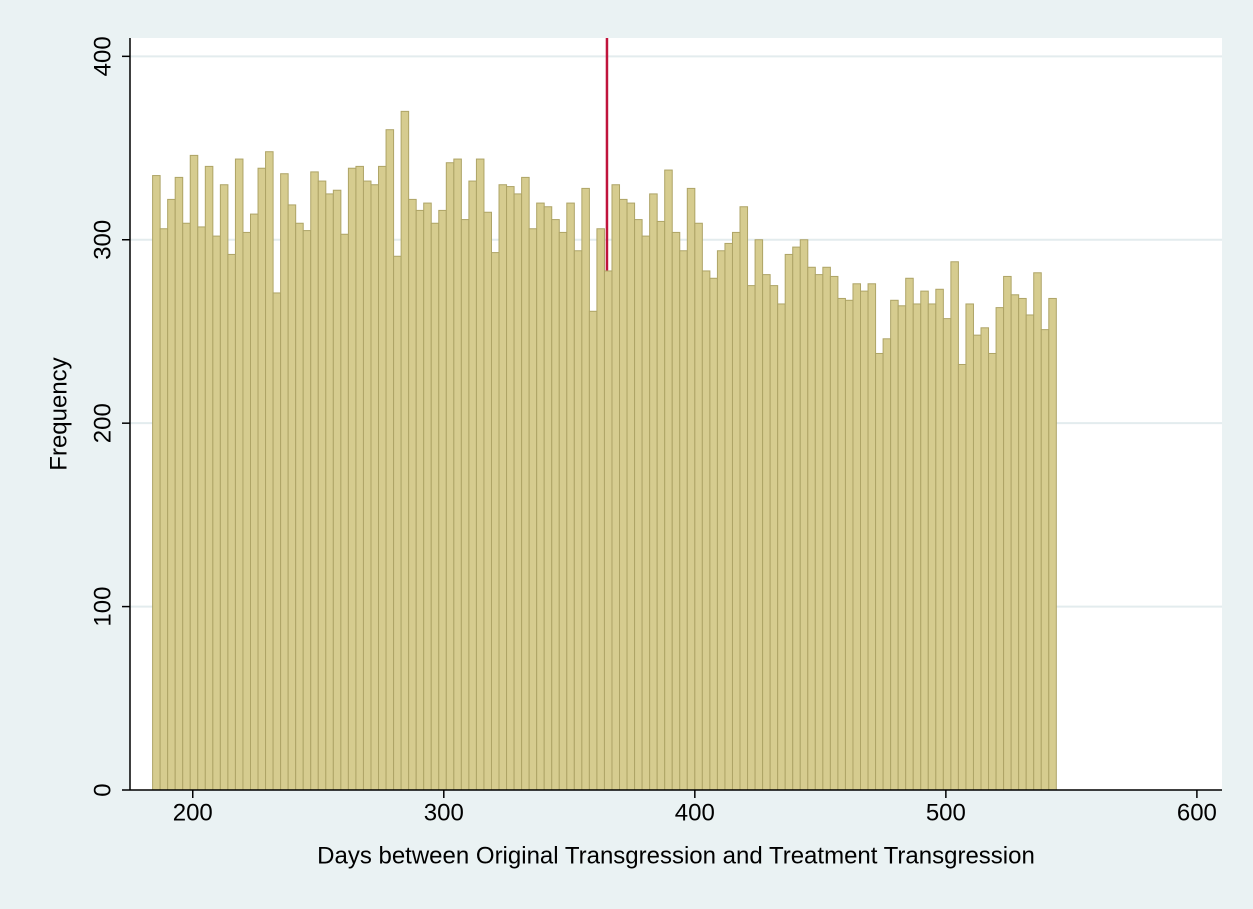  Describe the element at coordinates (1197, 812) in the screenshot. I see `x-tick-label: 600` at that location.